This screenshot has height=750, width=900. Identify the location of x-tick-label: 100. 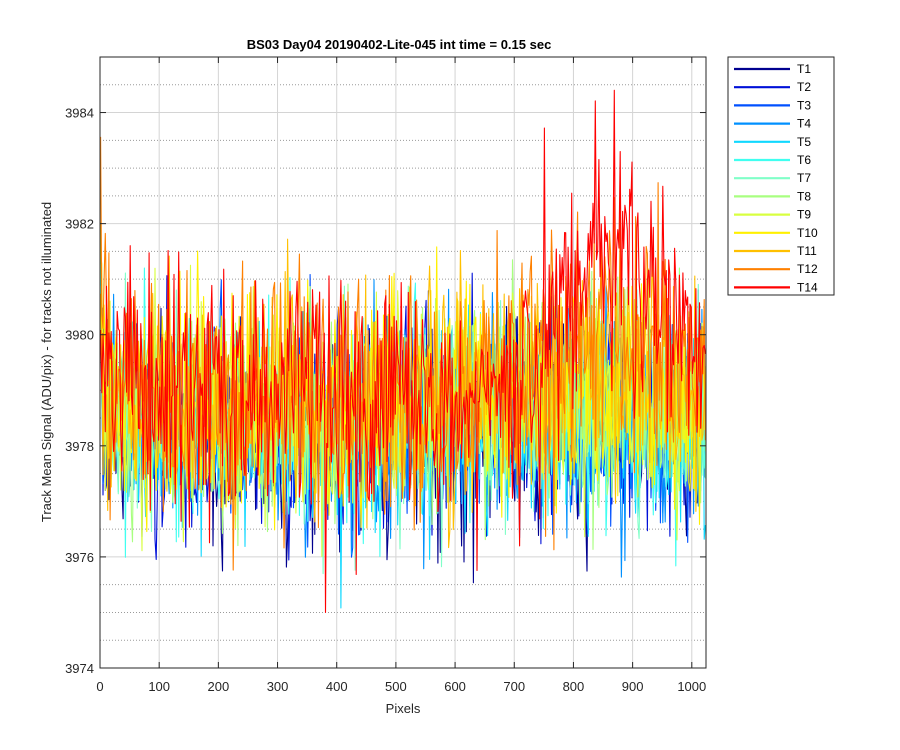
(159, 686).